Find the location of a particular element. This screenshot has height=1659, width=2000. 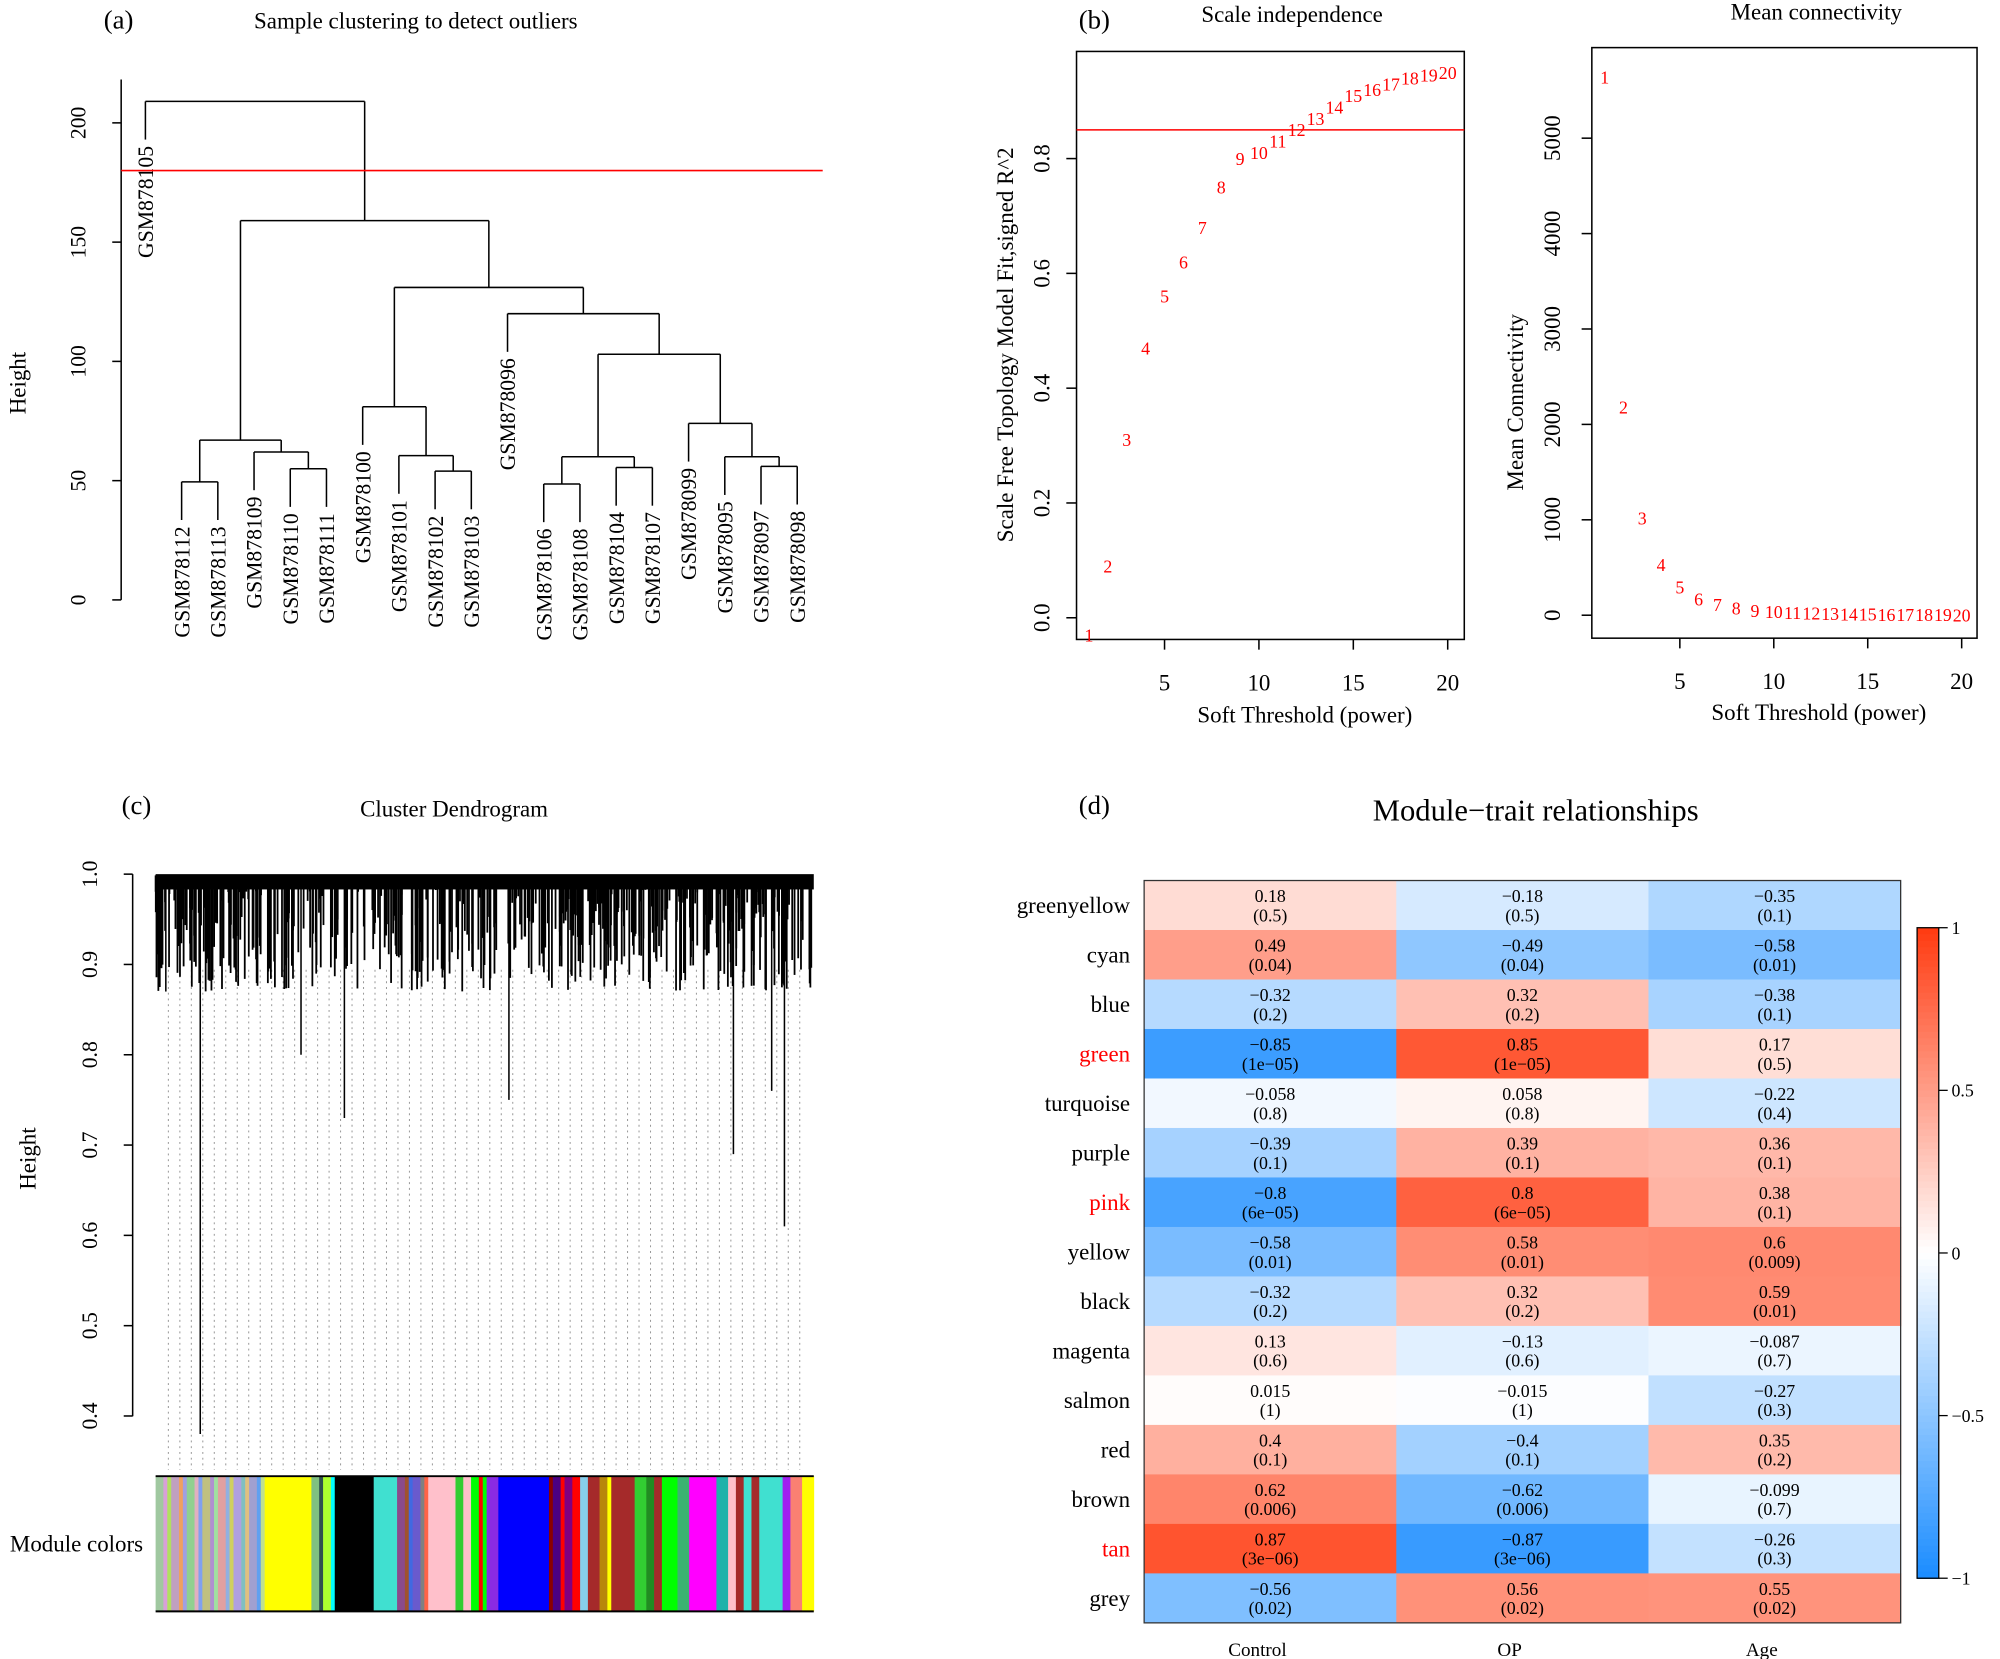

cell-pvalue: (0.8) is located at coordinates (1522, 1113).